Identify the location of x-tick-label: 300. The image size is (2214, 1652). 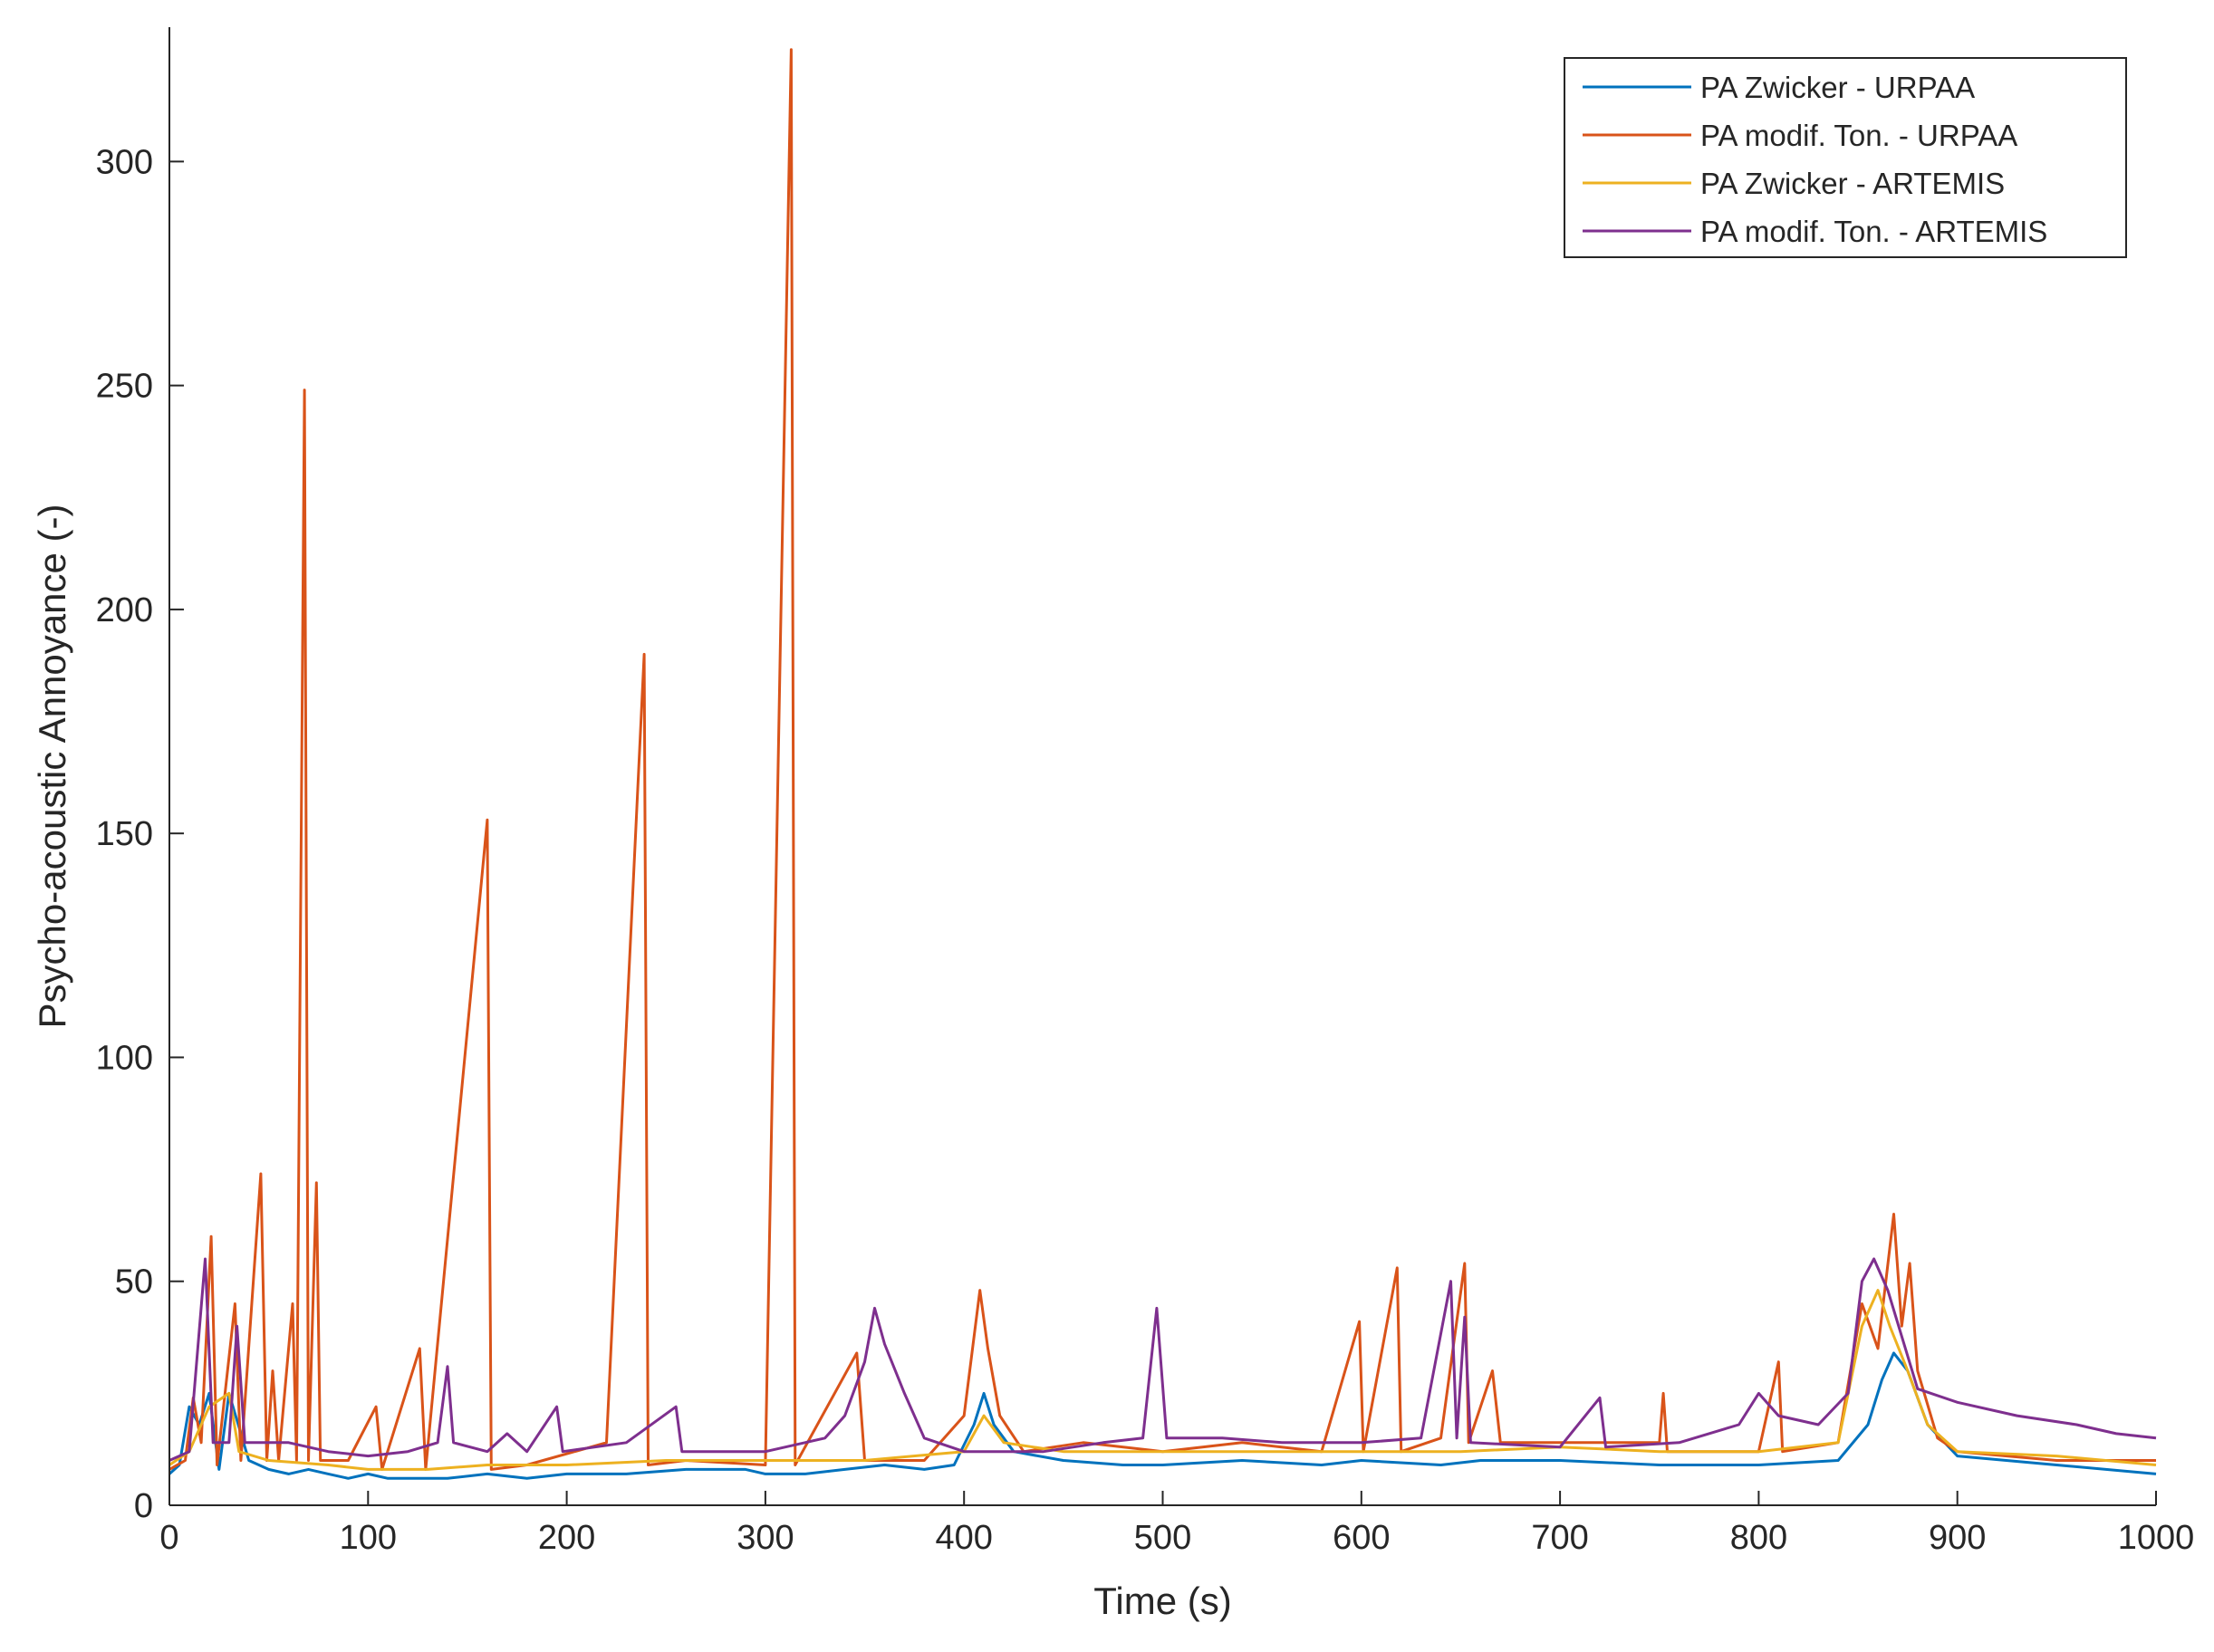
(765, 1538).